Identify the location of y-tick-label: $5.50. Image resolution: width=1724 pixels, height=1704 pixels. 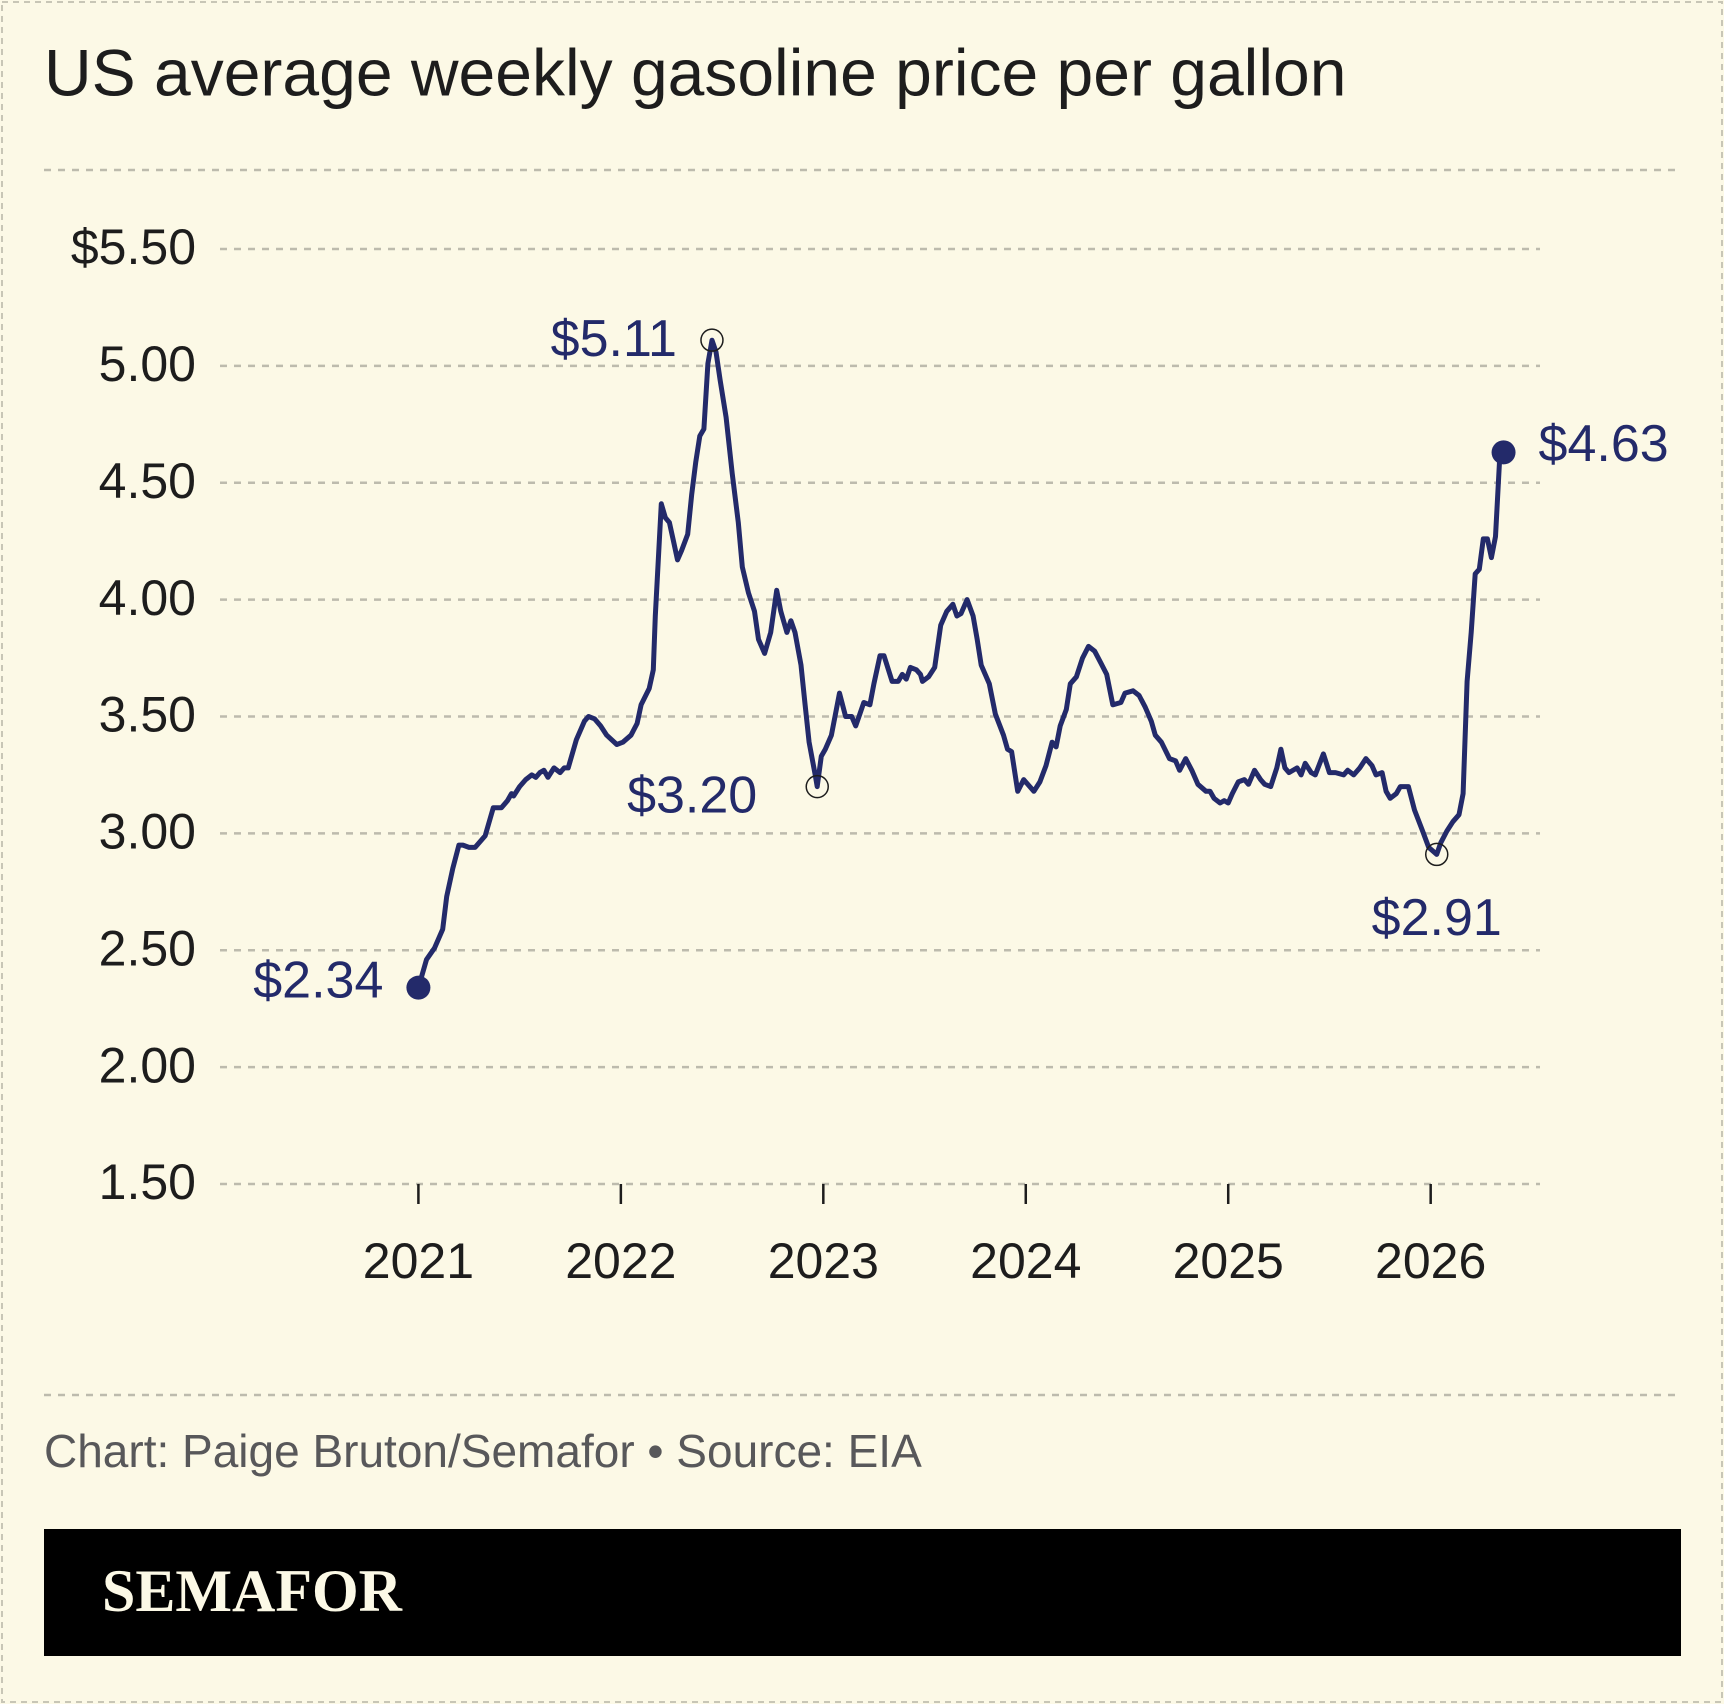
(133, 247).